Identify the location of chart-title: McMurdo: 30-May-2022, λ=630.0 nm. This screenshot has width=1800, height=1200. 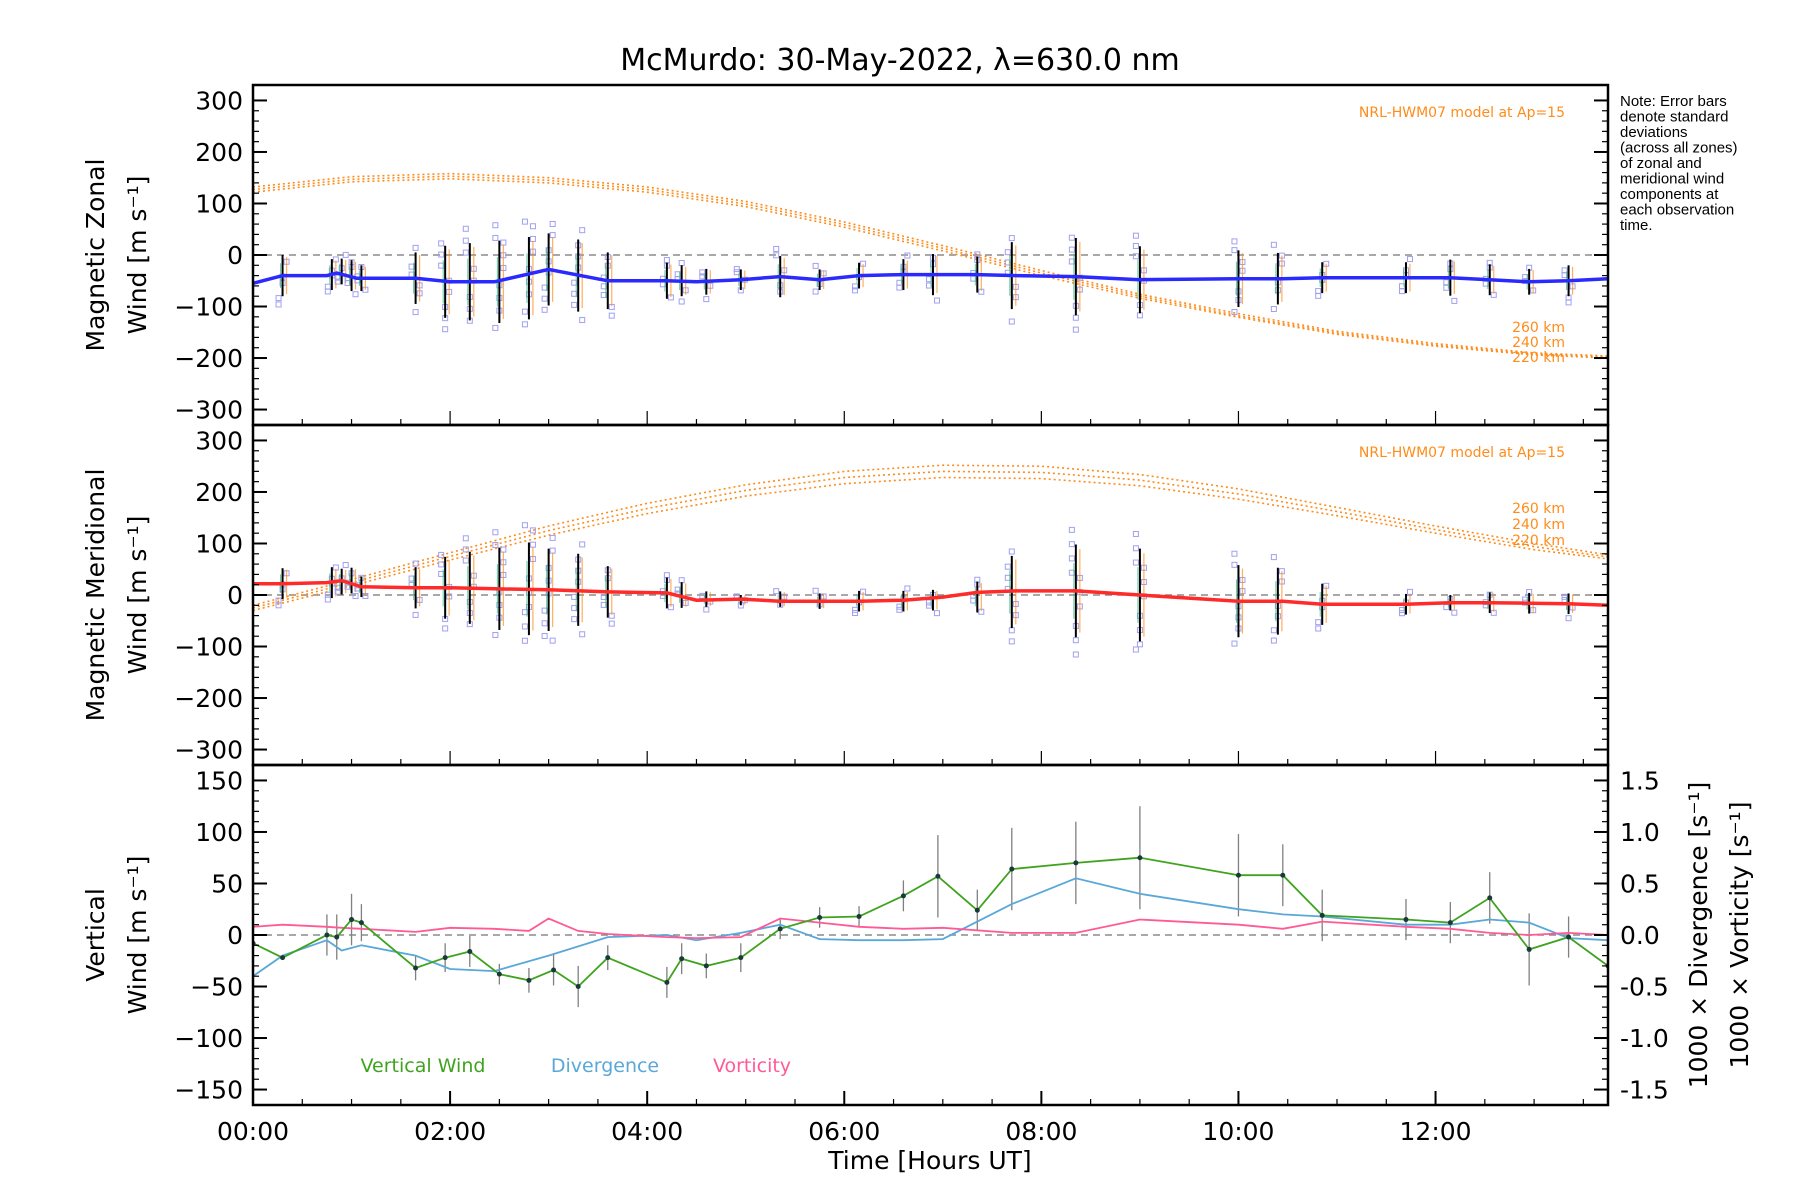
(899, 60).